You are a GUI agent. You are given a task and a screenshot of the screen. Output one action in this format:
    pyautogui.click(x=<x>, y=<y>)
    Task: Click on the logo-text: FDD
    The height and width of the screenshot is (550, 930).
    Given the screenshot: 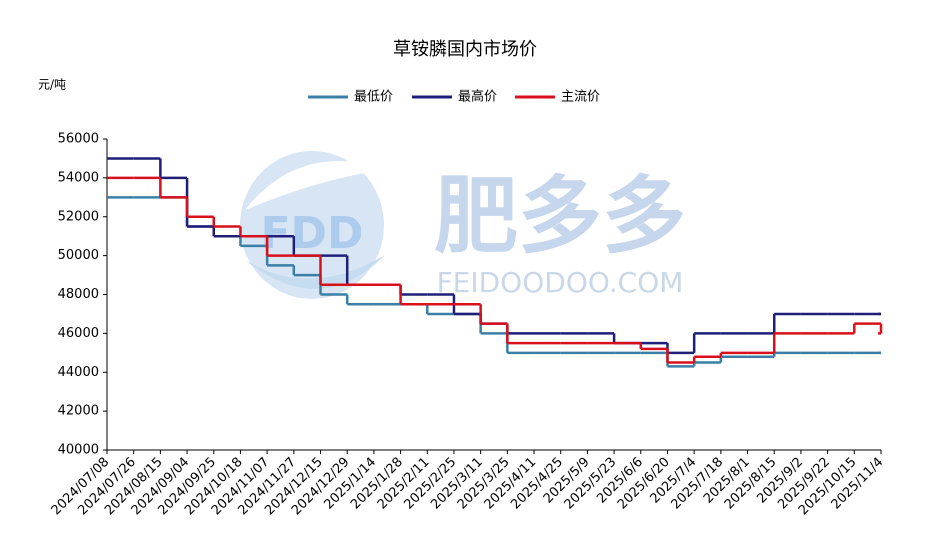 What is the action you would take?
    pyautogui.click(x=311, y=233)
    